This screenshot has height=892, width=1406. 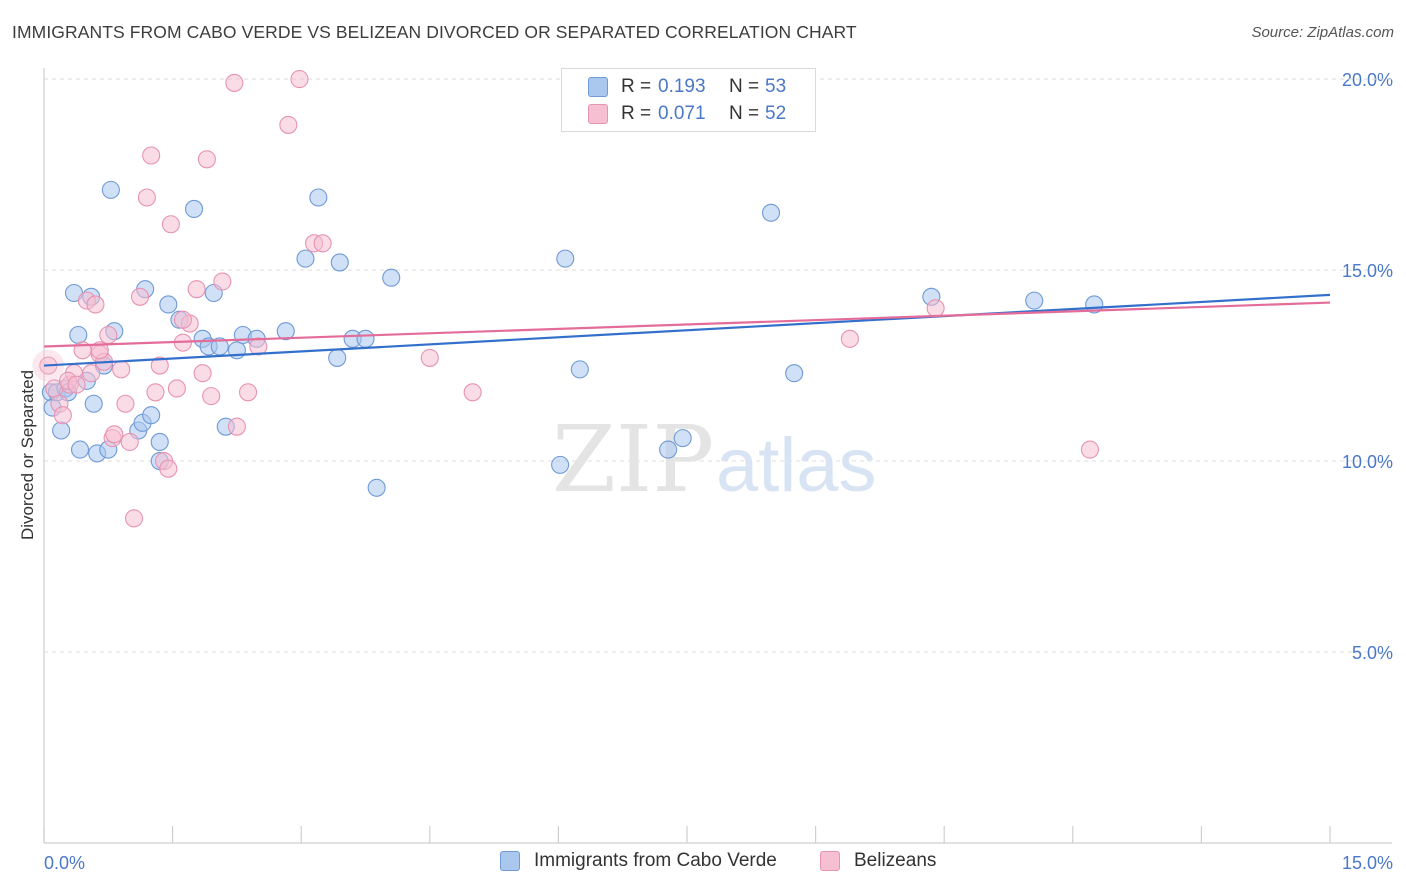 I want to click on source-label: Source: ZipAtlas.com, so click(x=1322, y=32).